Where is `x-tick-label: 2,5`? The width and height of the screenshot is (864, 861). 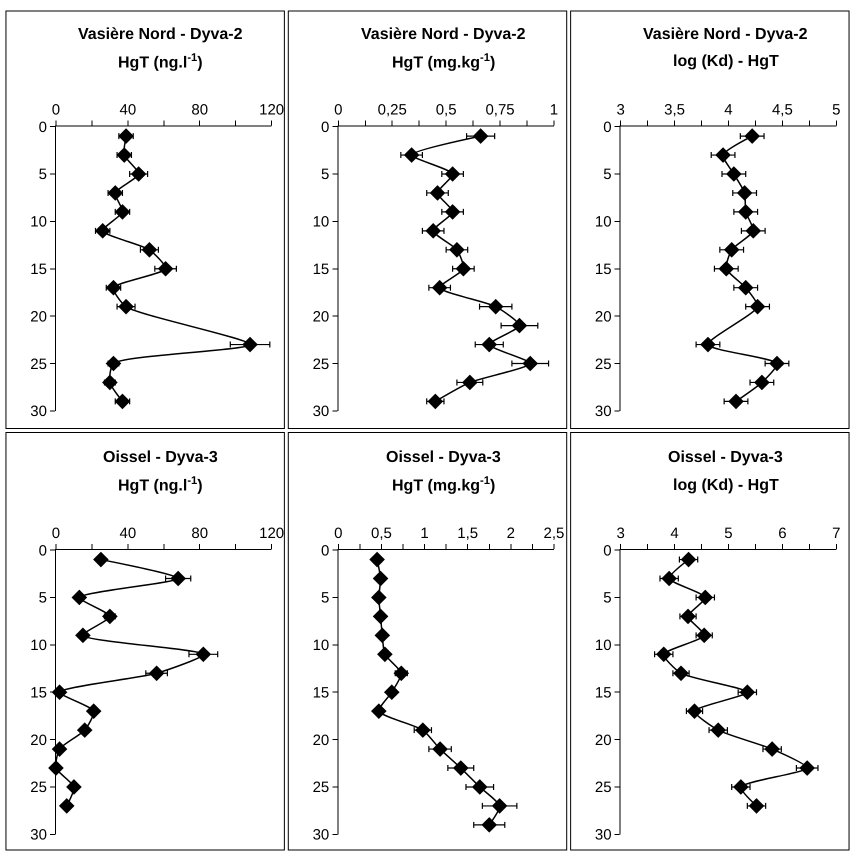
x-tick-label: 2,5 is located at coordinates (554, 533).